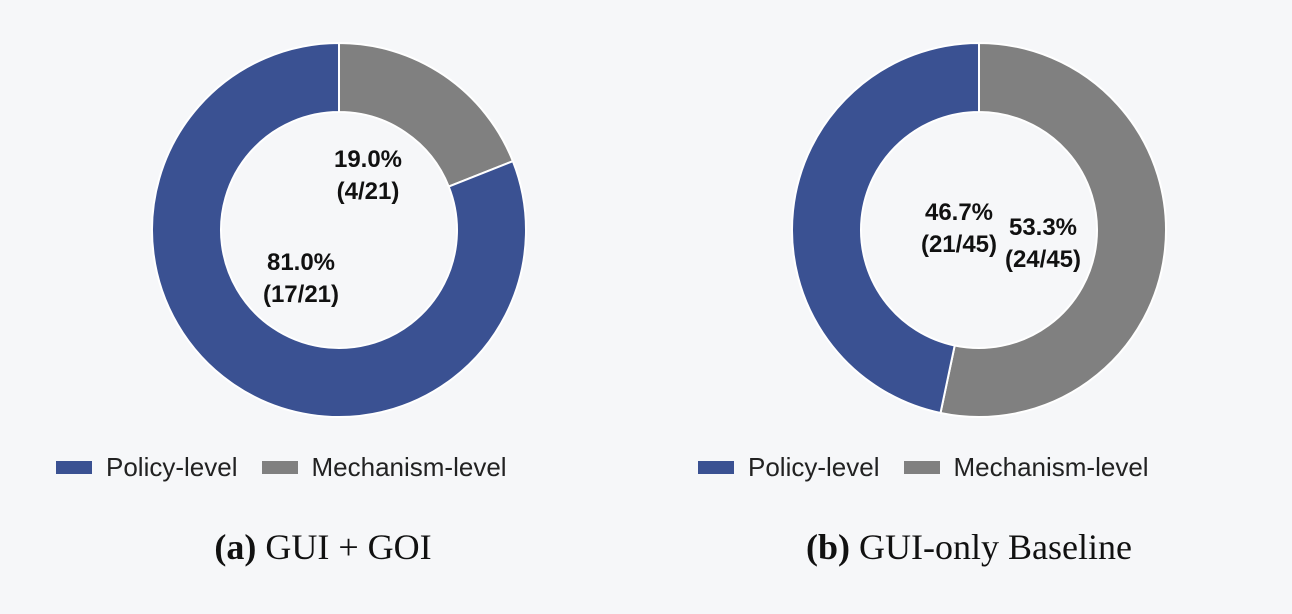  Describe the element at coordinates (995, 547) in the screenshot. I see `caption-text-b: GUI-only Baseline` at that location.